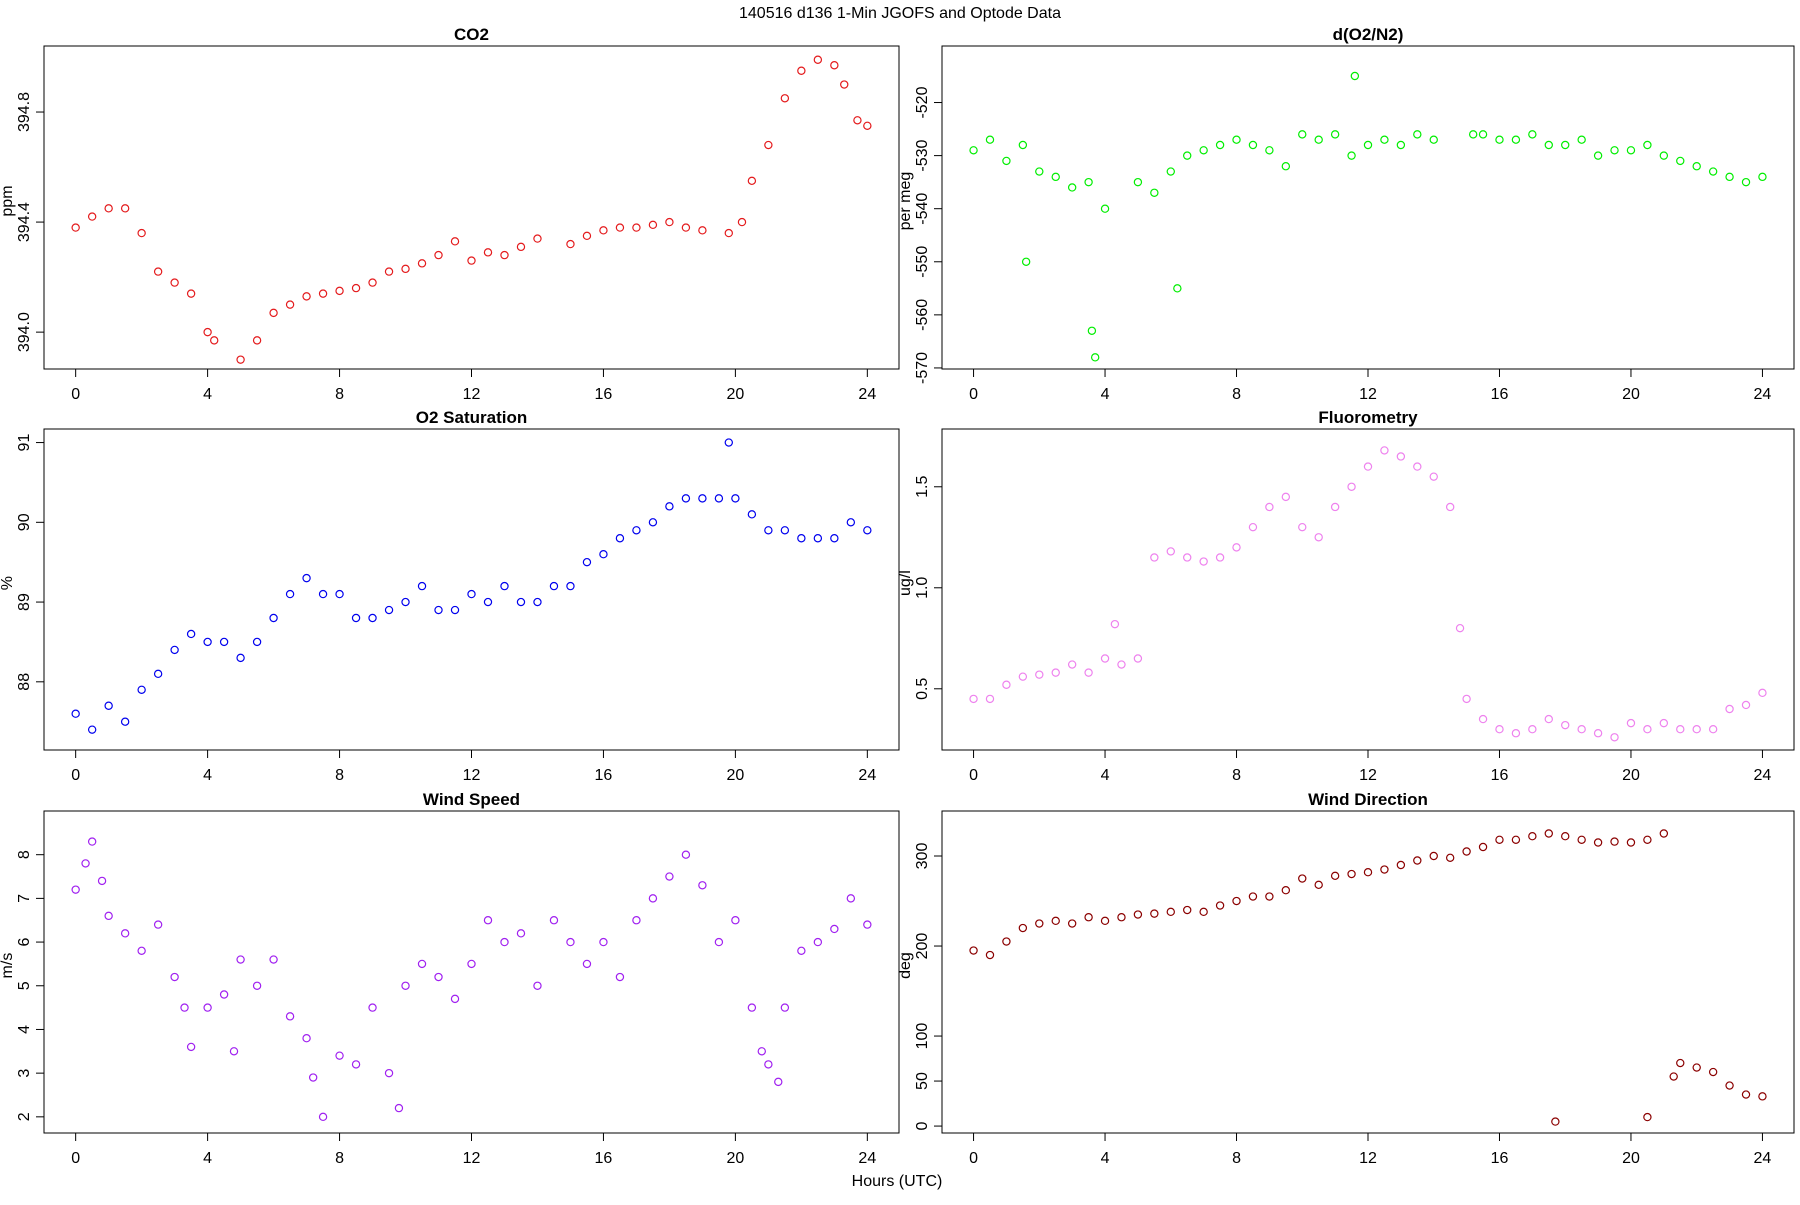 Image resolution: width=1800 pixels, height=1205 pixels. I want to click on y-tick-label: 200, so click(922, 946).